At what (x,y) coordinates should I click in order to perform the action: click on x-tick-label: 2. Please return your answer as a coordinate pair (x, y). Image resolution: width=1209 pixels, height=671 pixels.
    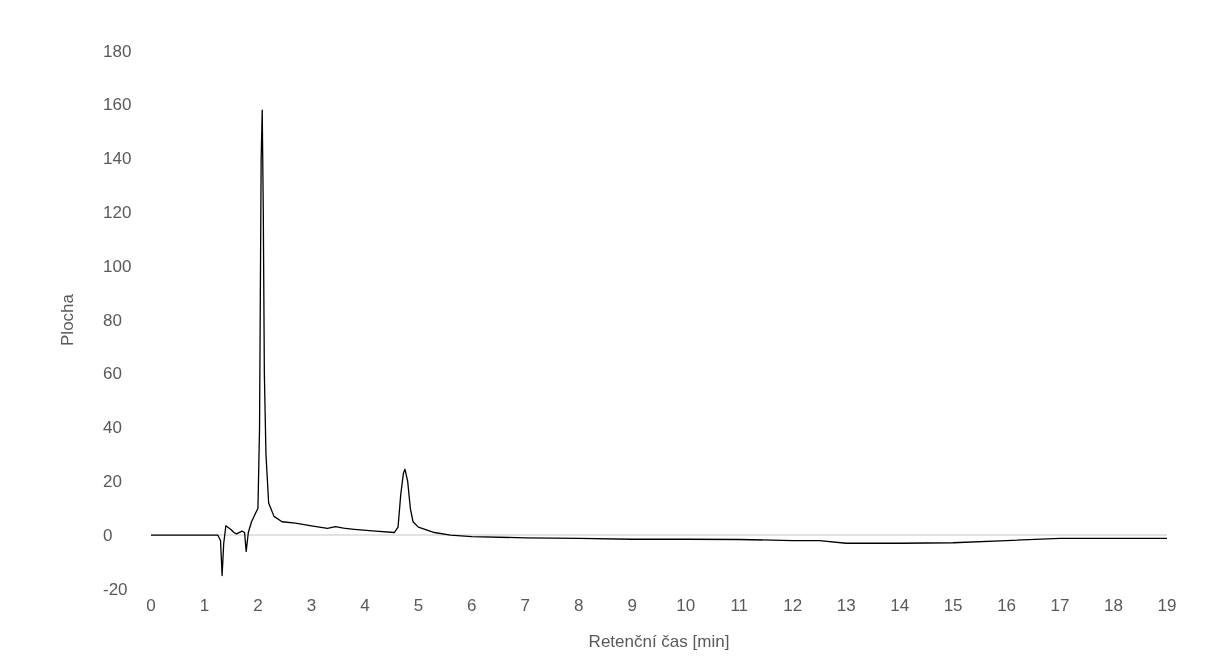
    Looking at the image, I should click on (258, 605).